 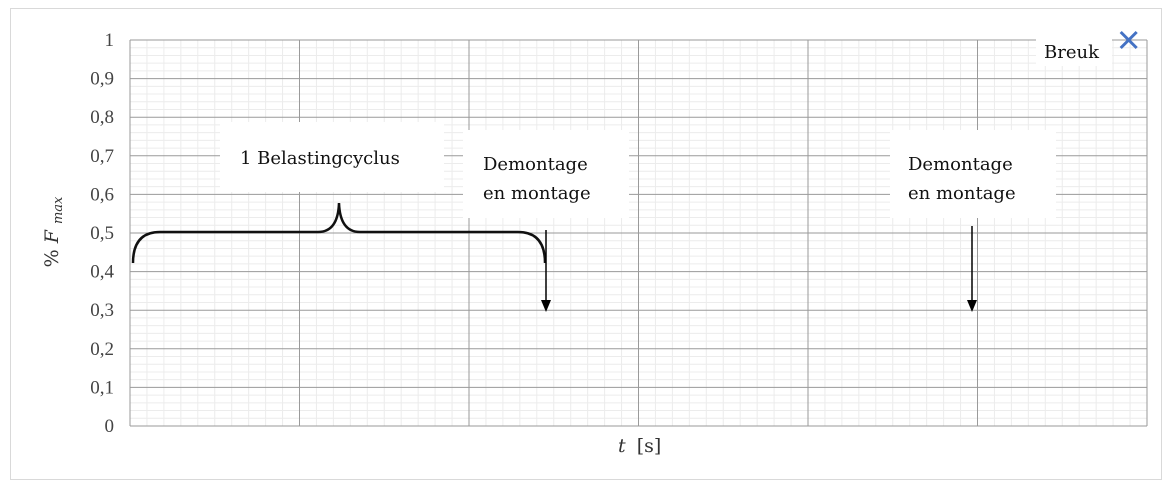 I want to click on y-tick-label: 0,5, so click(x=102, y=233).